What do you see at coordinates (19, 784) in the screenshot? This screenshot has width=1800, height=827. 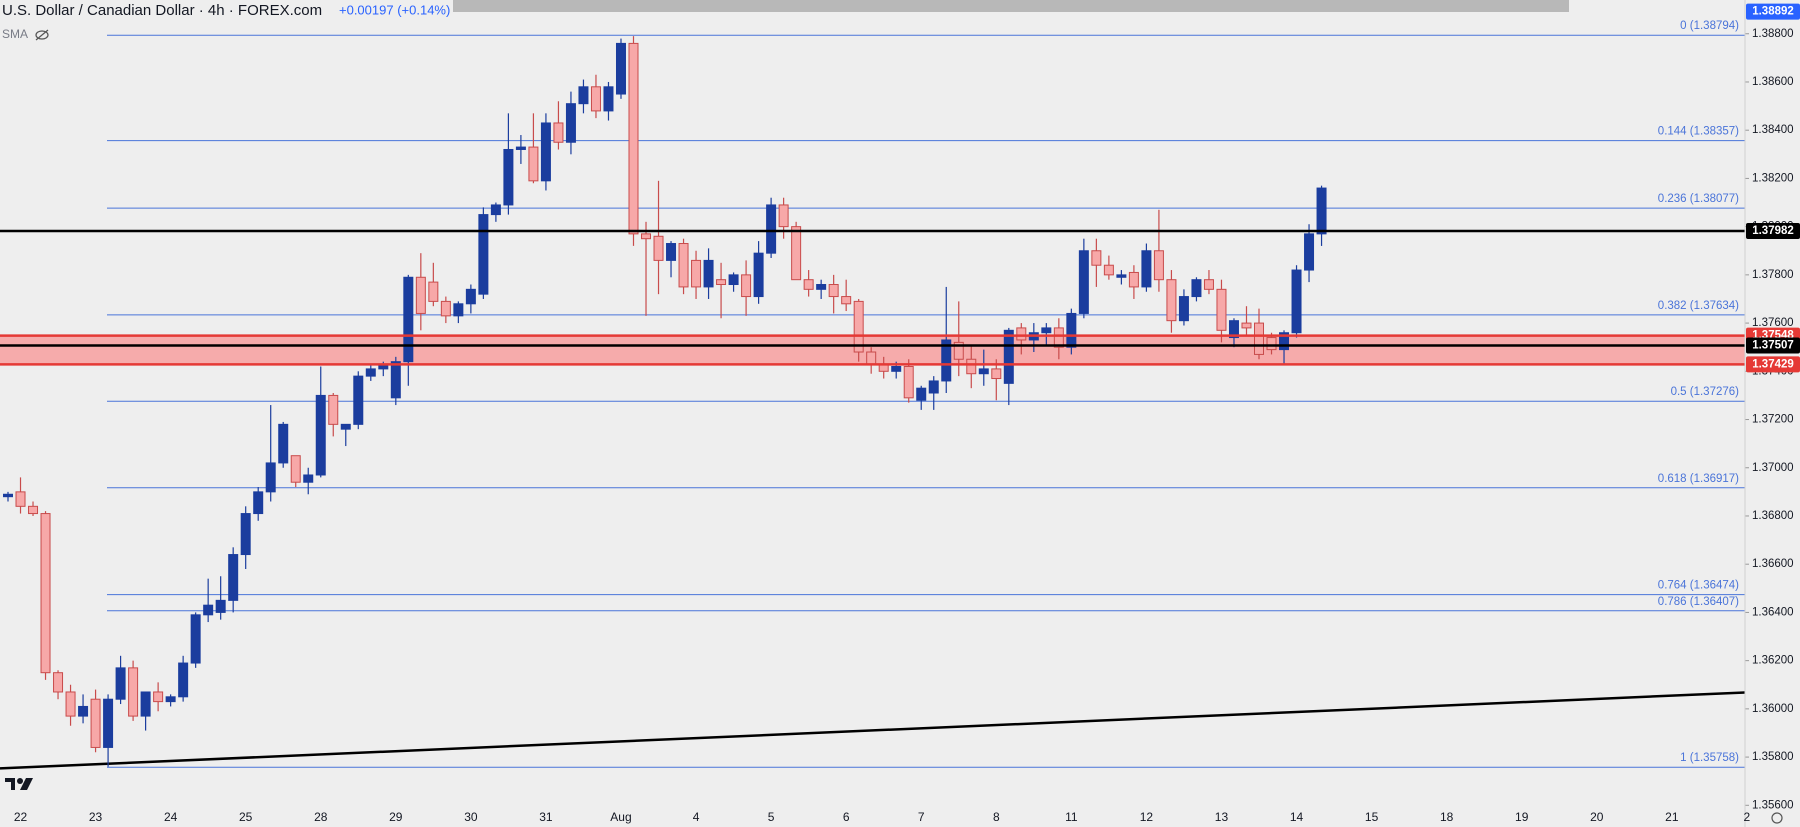 I see `logo` at bounding box center [19, 784].